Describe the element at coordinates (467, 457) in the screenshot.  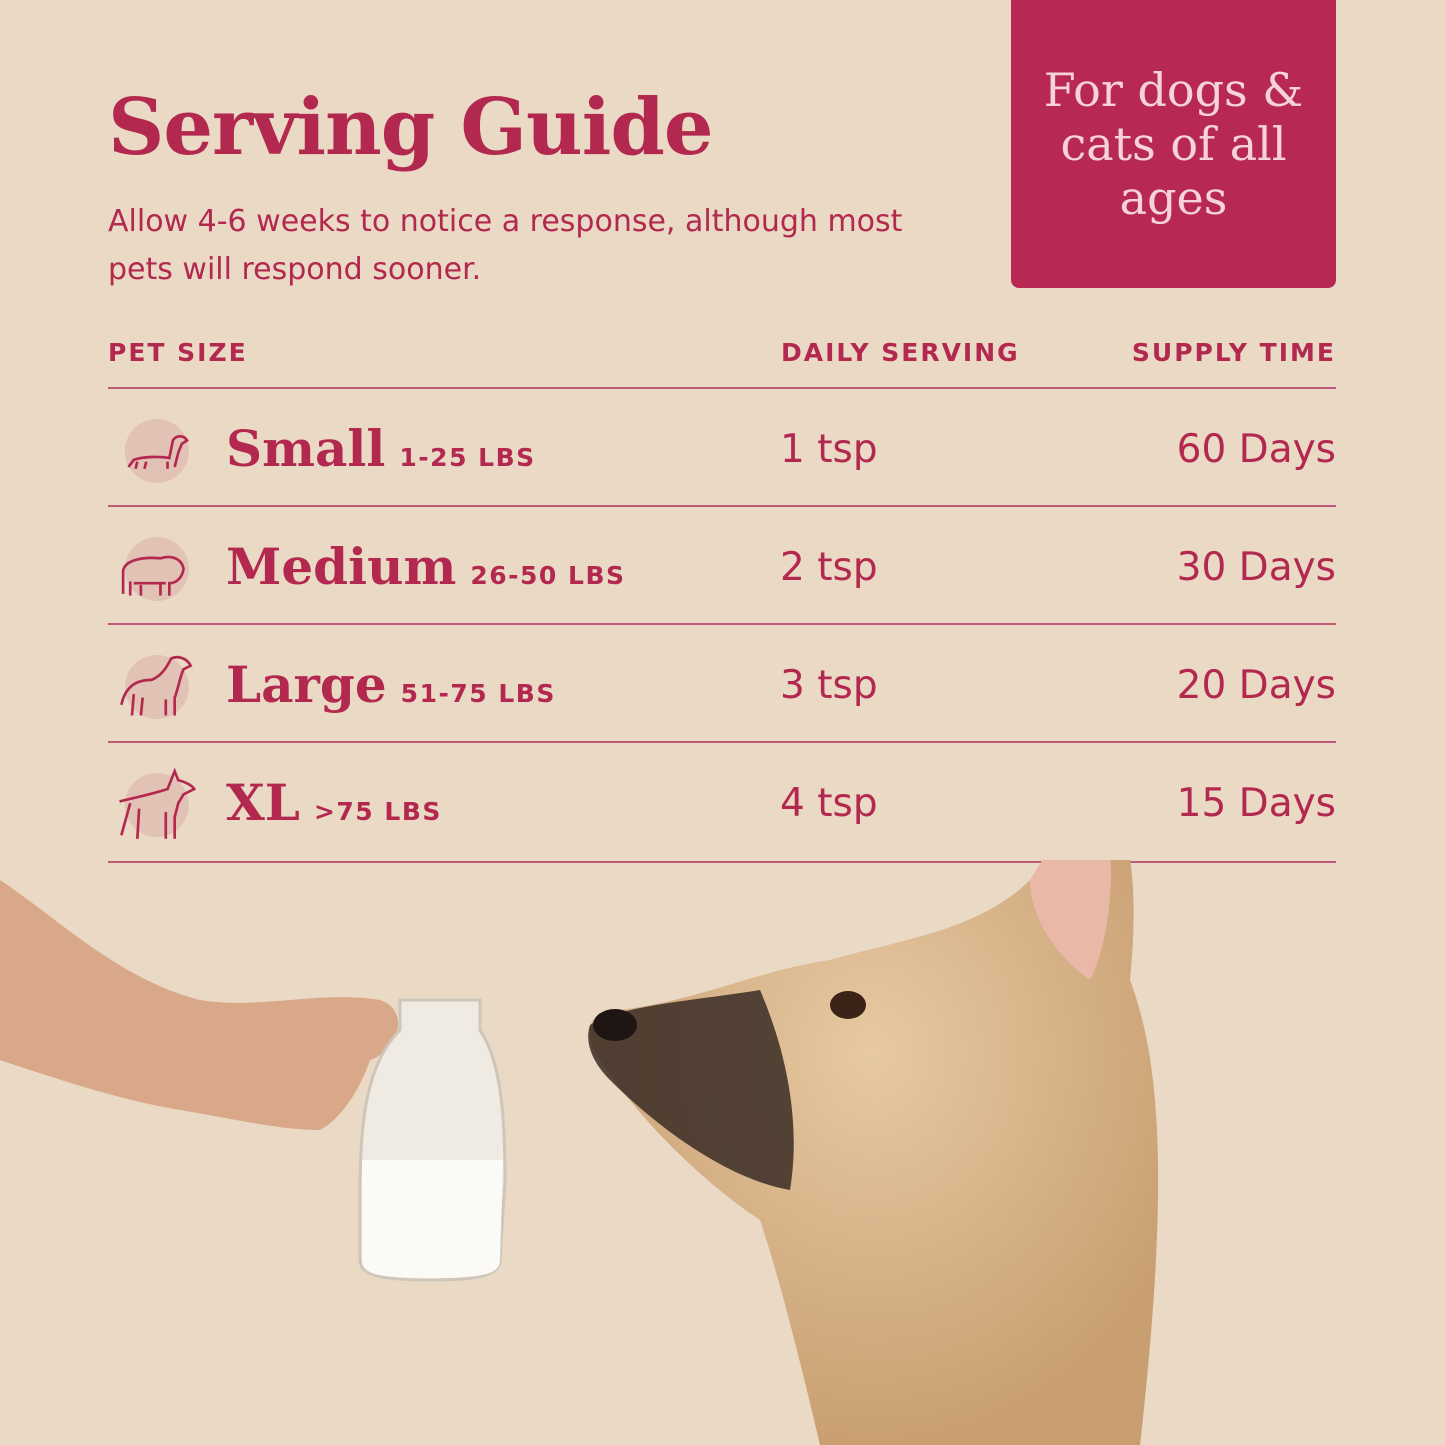
I see `weight-range: 1-25 LBS` at that location.